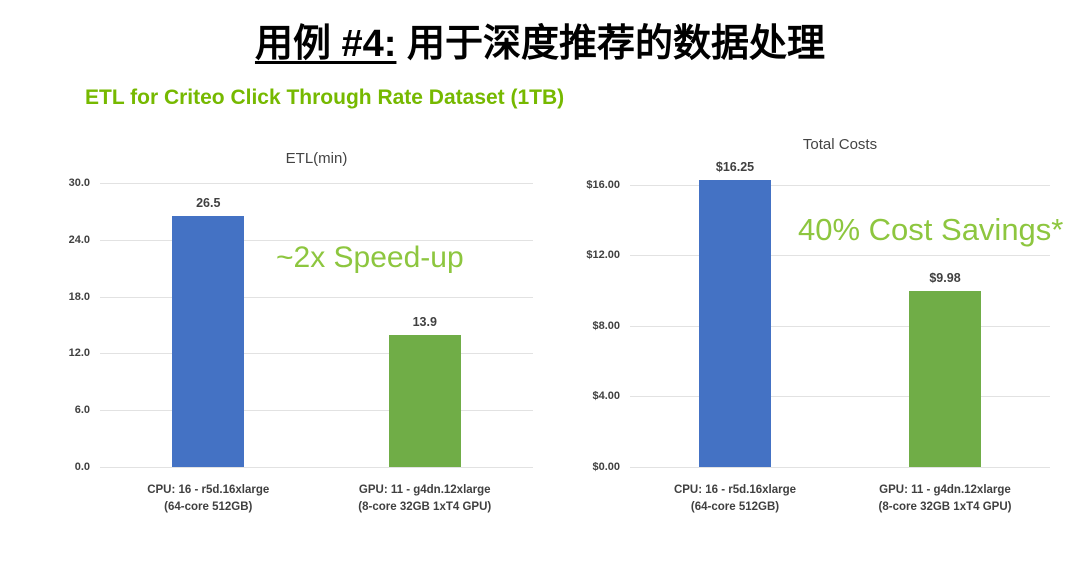  Describe the element at coordinates (735, 167) in the screenshot. I see `bar-value-label: $16.25` at that location.